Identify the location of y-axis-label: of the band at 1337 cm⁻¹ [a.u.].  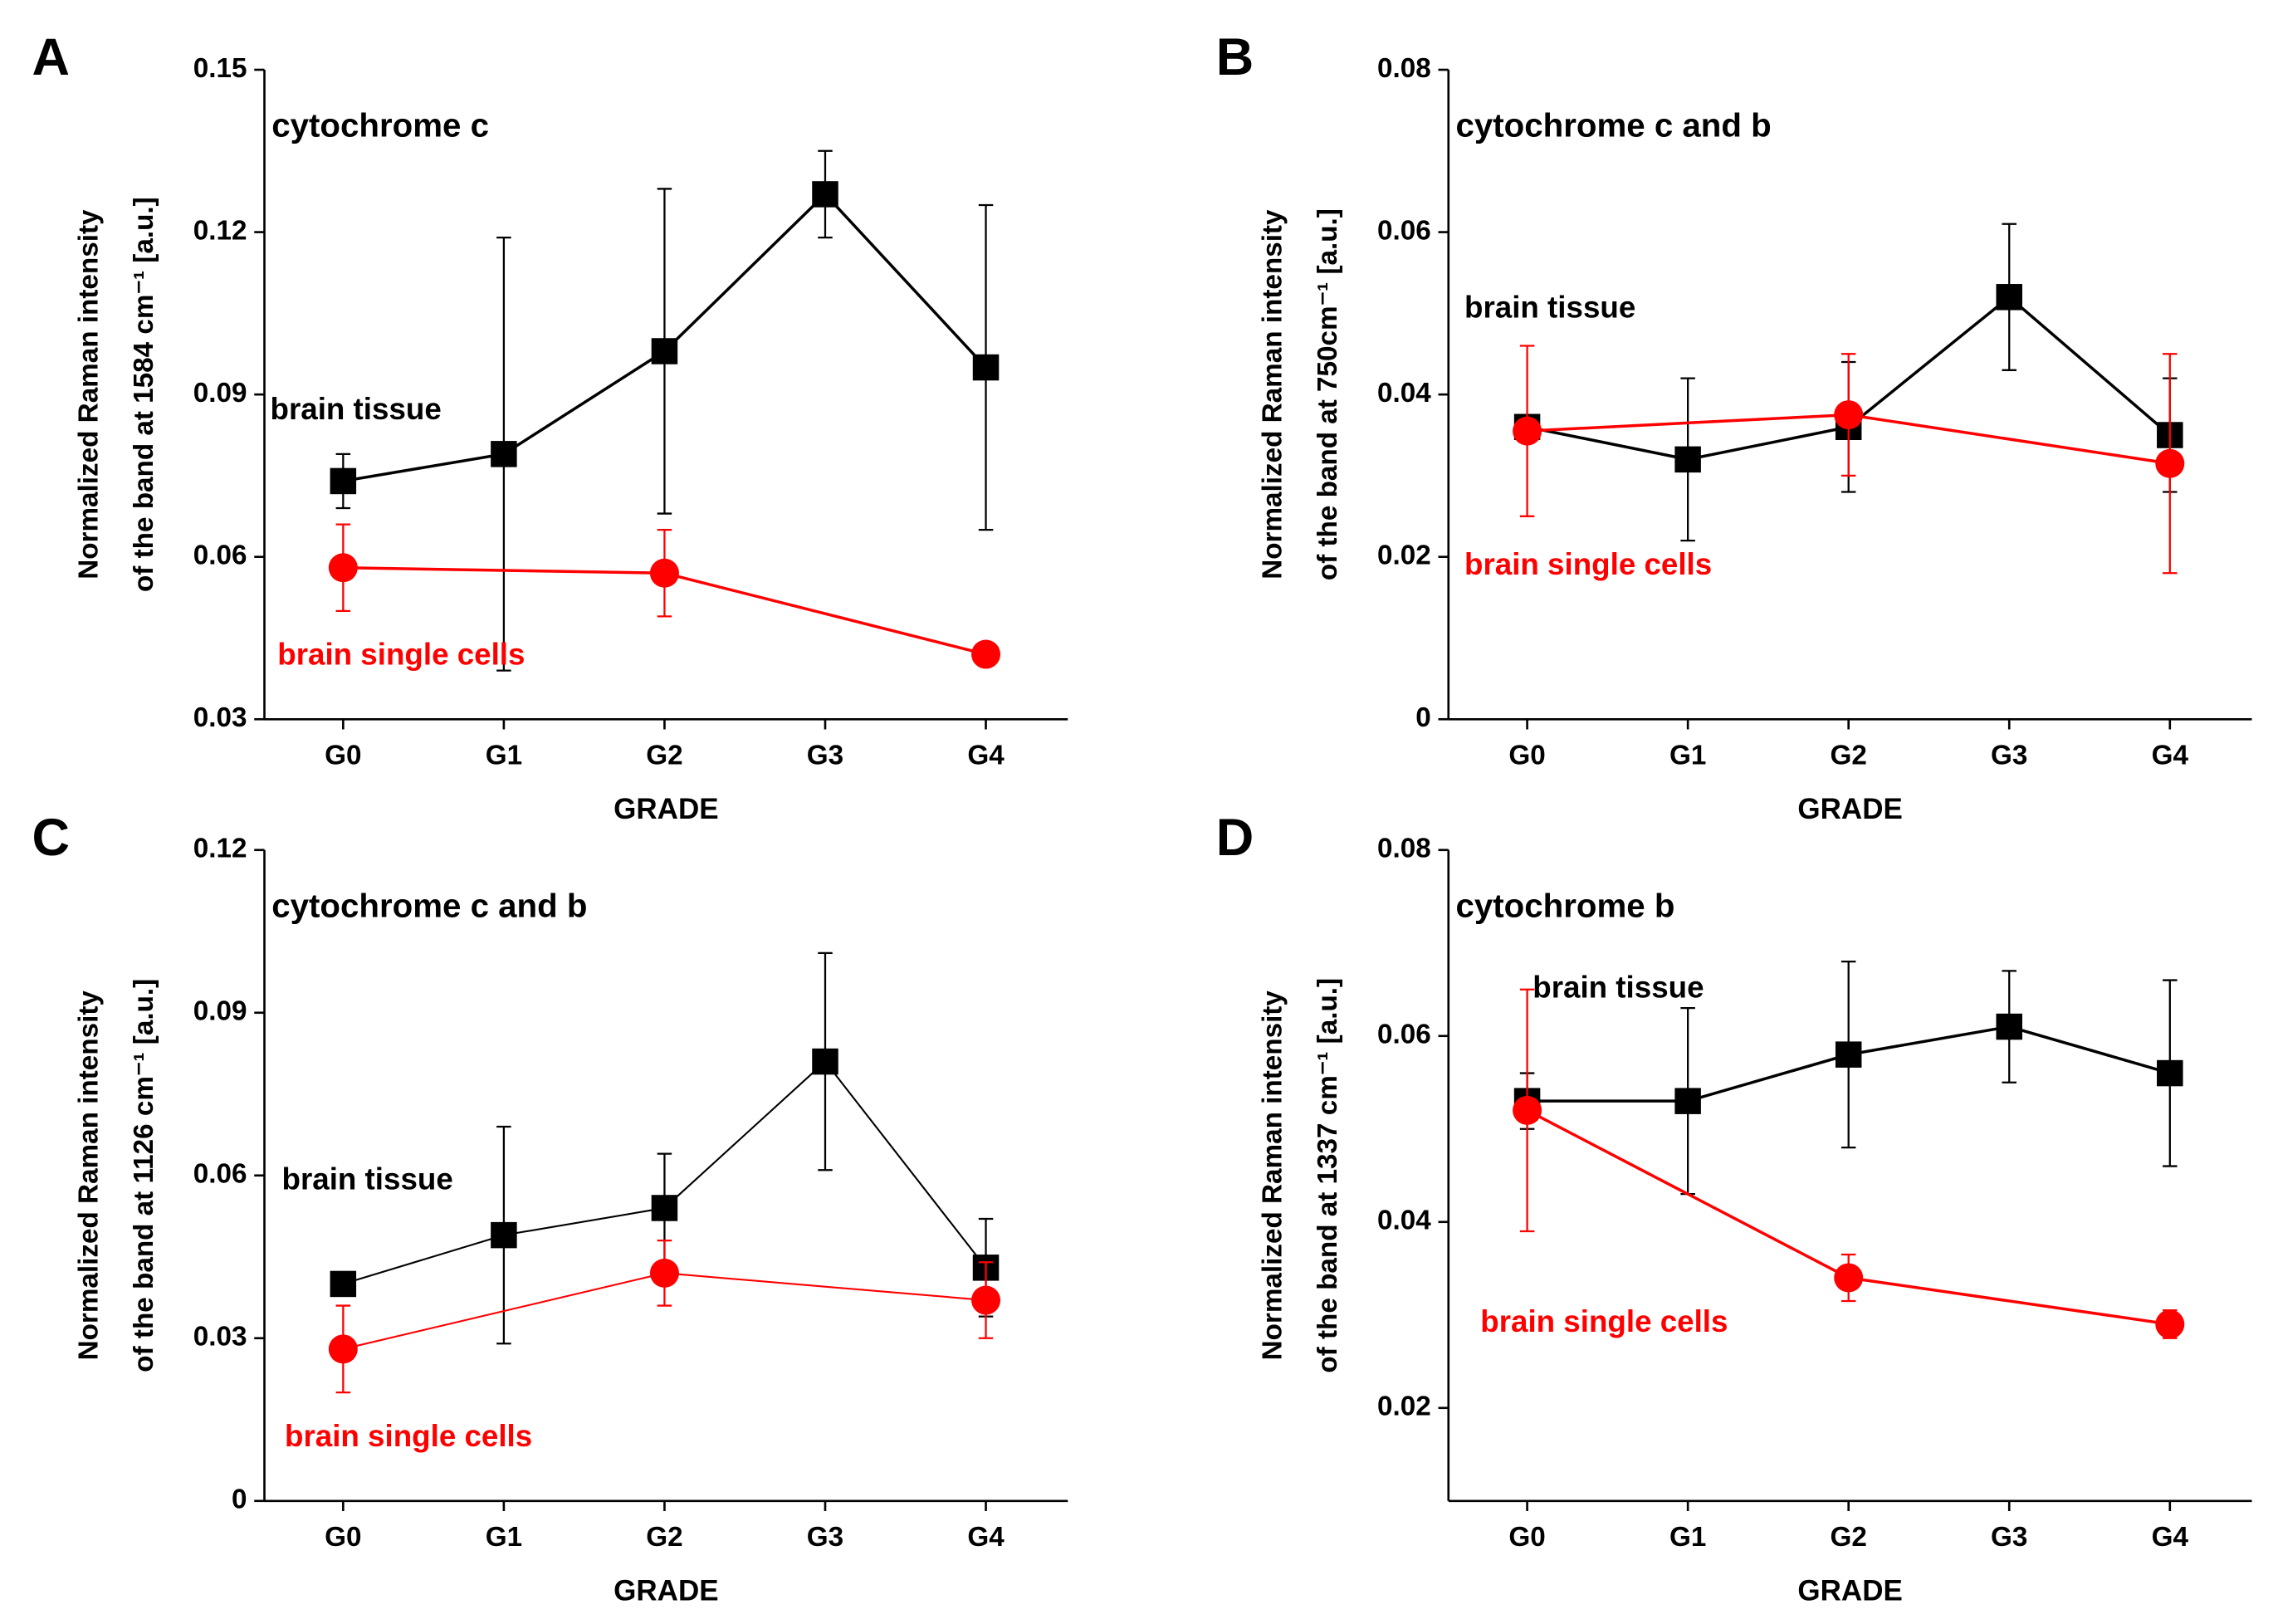
(1328, 1175).